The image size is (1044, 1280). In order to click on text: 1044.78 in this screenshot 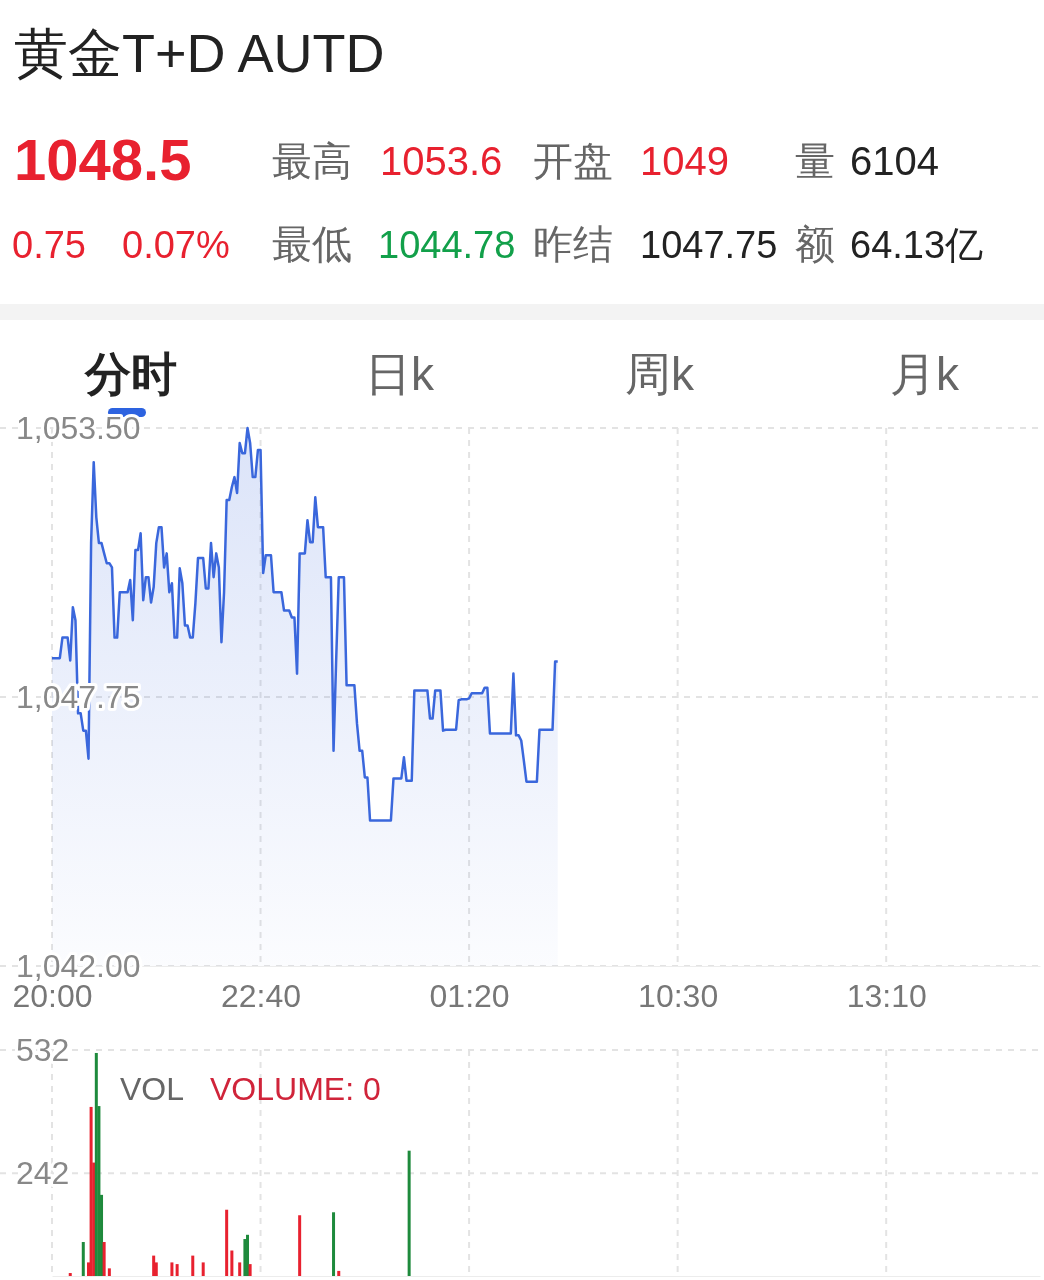, I will do `click(447, 245)`.